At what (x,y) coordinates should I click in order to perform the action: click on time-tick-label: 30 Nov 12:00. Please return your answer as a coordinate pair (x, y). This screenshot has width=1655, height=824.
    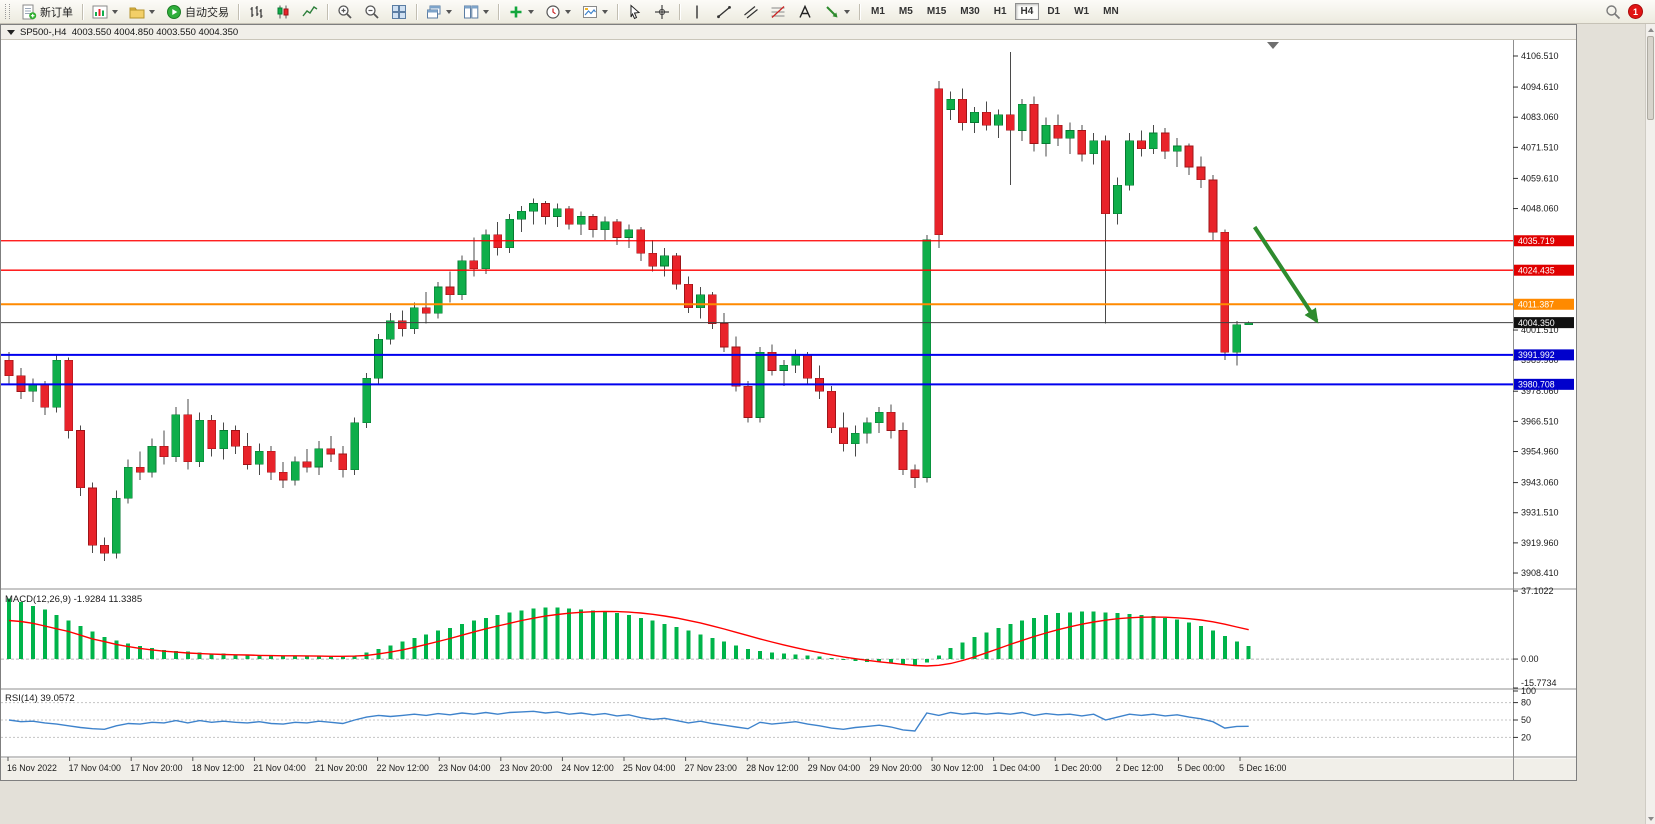
    Looking at the image, I should click on (957, 768).